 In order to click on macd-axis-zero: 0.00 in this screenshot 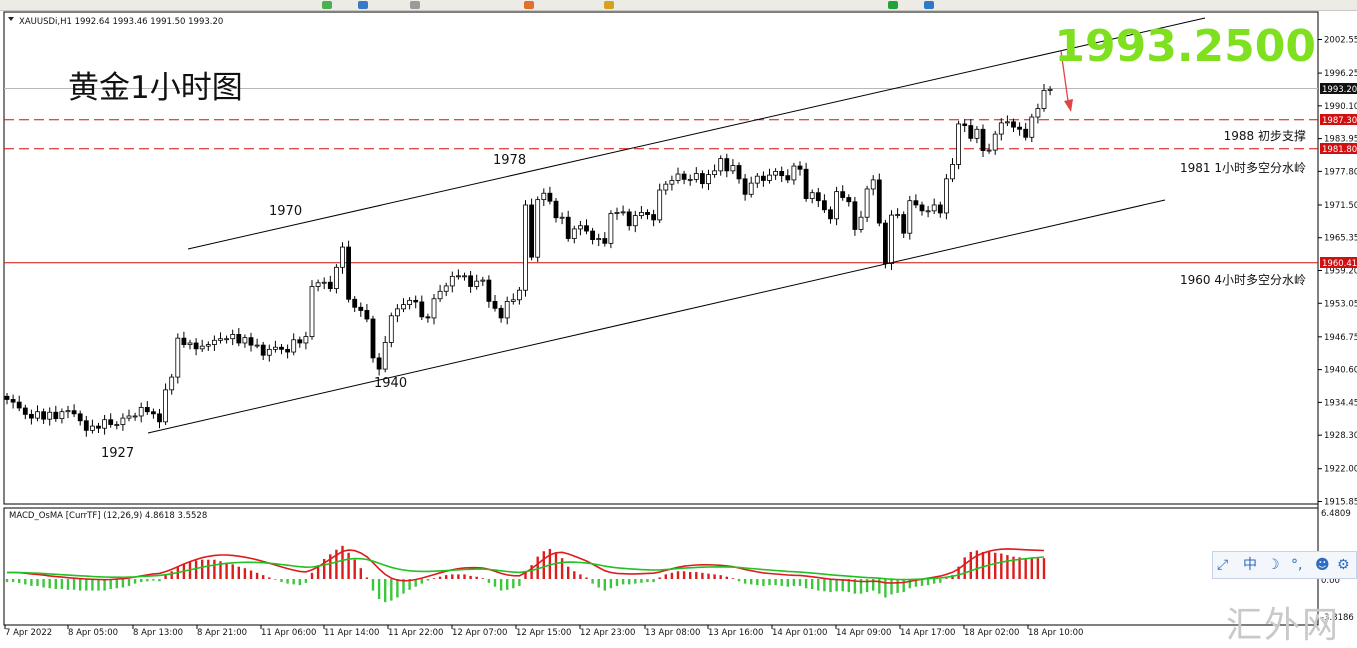, I will do `click(1330, 581)`.